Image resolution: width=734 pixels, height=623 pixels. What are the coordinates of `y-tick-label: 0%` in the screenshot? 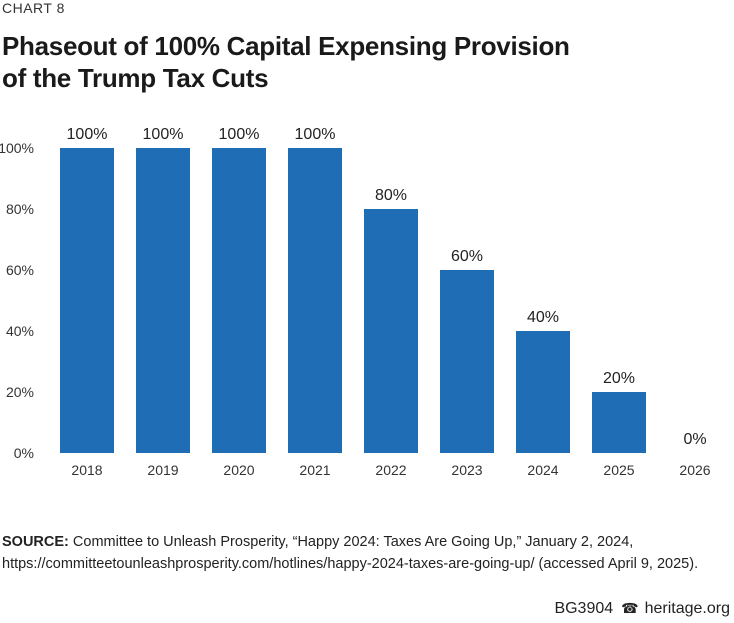 It's located at (24, 453).